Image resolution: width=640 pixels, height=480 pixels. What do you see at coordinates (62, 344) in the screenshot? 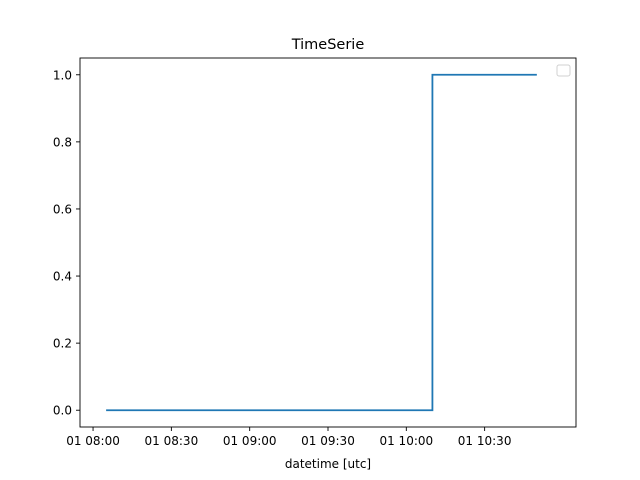
I see `y-tick-label: 0.2` at bounding box center [62, 344].